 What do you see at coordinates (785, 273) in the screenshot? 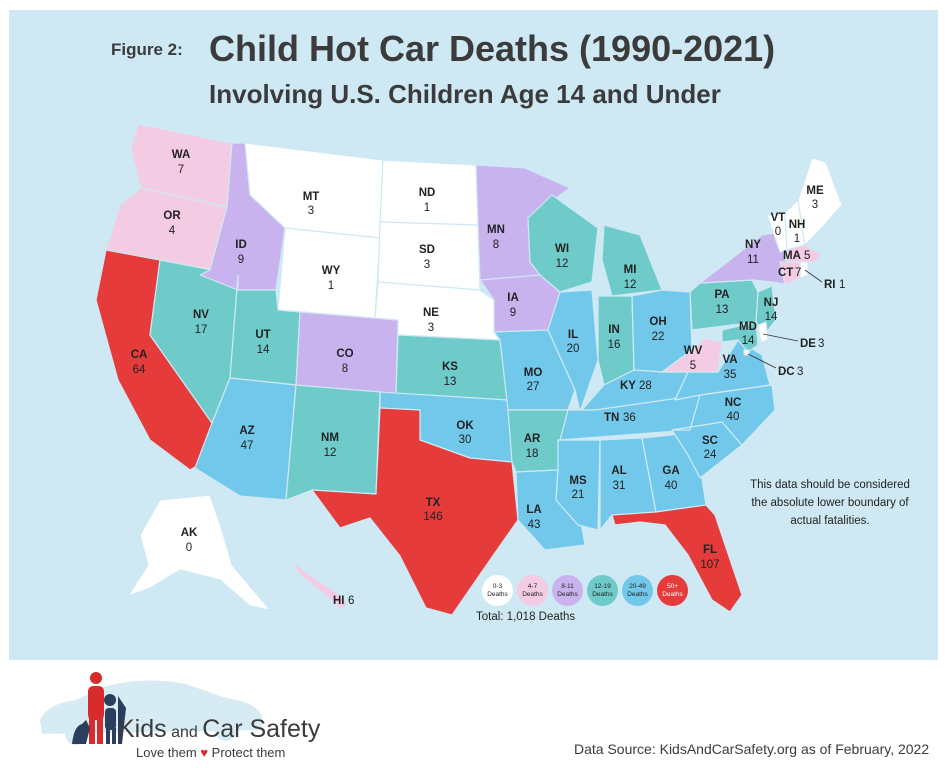
I see `label-ct-abbr: CT` at bounding box center [785, 273].